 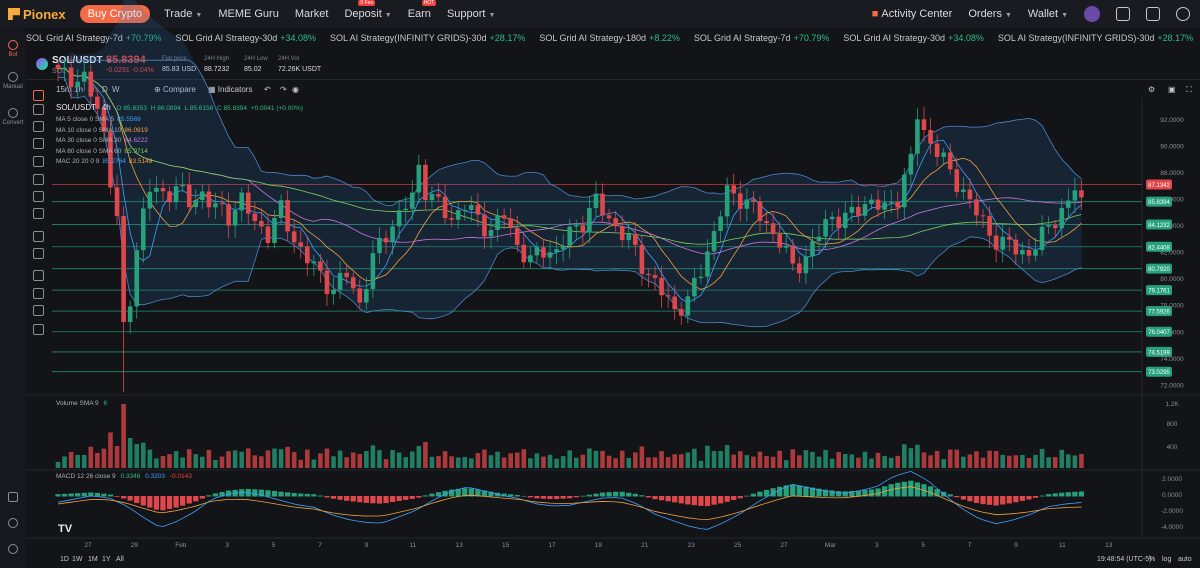 What do you see at coordinates (320, 545) in the screenshot?
I see `time-tick: 7` at bounding box center [320, 545].